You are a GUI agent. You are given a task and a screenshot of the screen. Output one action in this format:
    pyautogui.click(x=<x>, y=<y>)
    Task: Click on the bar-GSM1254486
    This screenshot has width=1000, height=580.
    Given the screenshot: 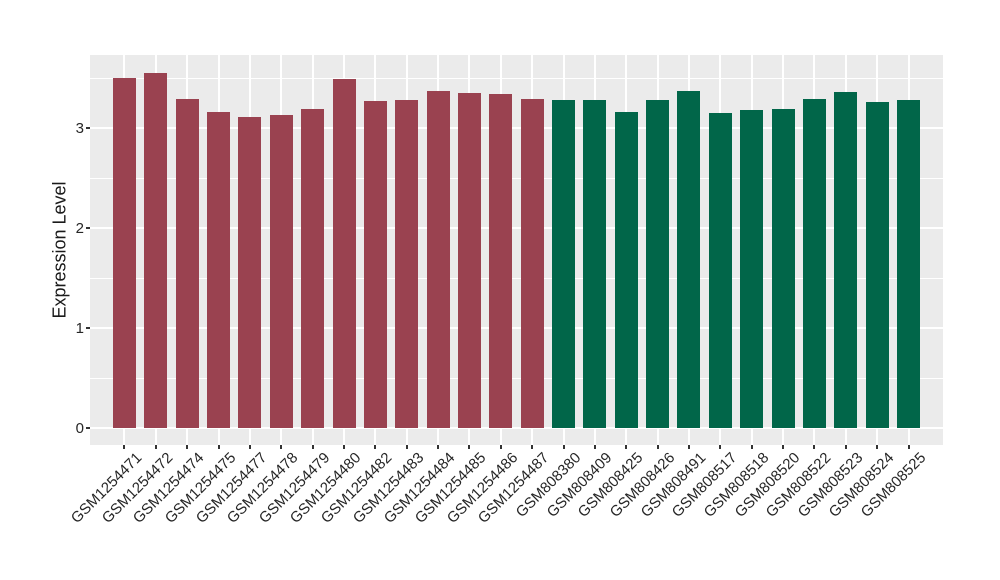 What is the action you would take?
    pyautogui.click(x=501, y=261)
    